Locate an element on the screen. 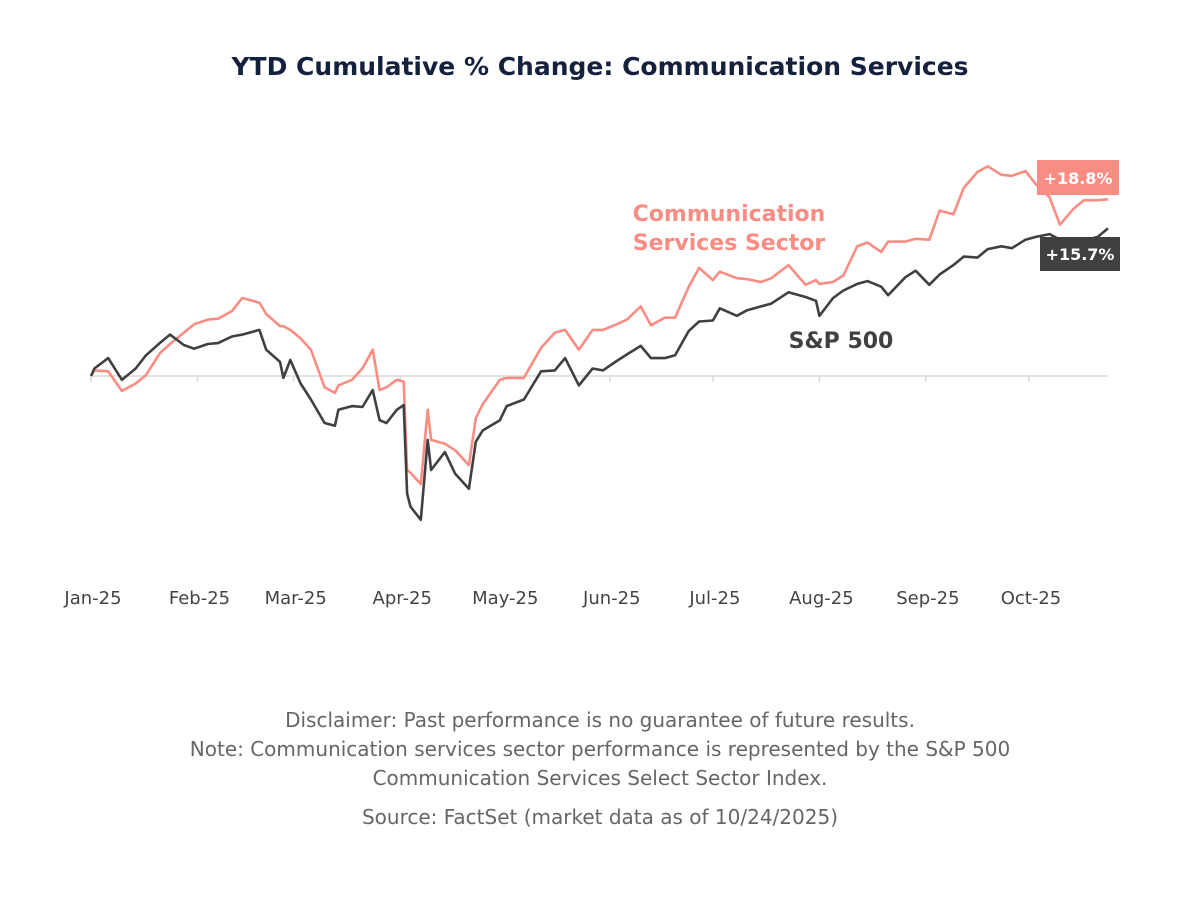 This screenshot has height=900, width=1200. x-tick-label: Sep-25 is located at coordinates (927, 598).